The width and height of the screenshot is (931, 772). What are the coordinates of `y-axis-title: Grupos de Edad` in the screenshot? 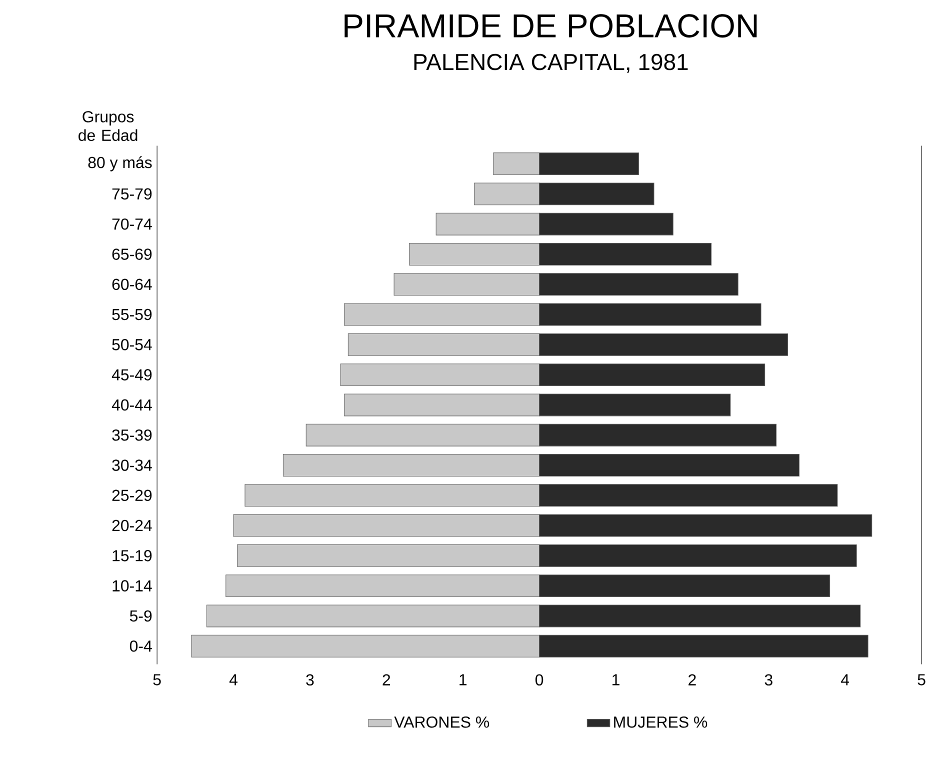 It's located at (108, 126).